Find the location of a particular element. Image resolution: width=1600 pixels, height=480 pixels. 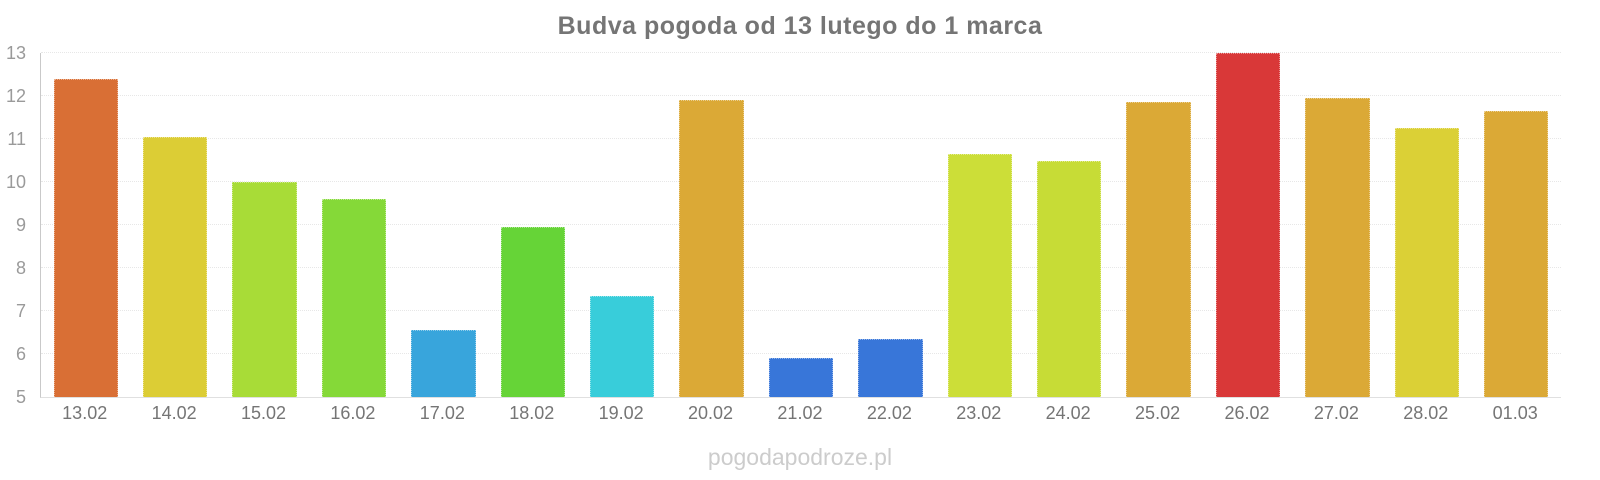

bar-13.02 is located at coordinates (85, 237).